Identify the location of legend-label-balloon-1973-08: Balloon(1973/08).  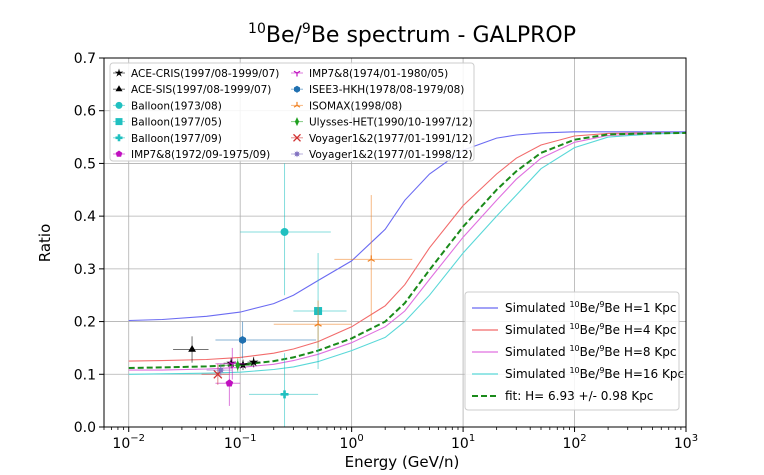
(176, 106).